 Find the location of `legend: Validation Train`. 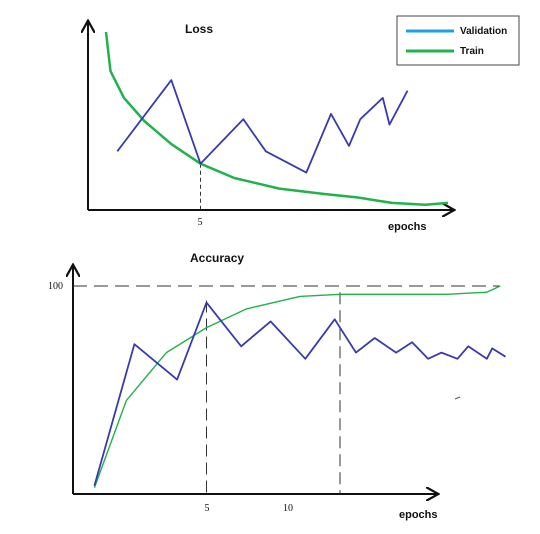

legend: Validation Train is located at coordinates (458, 40).